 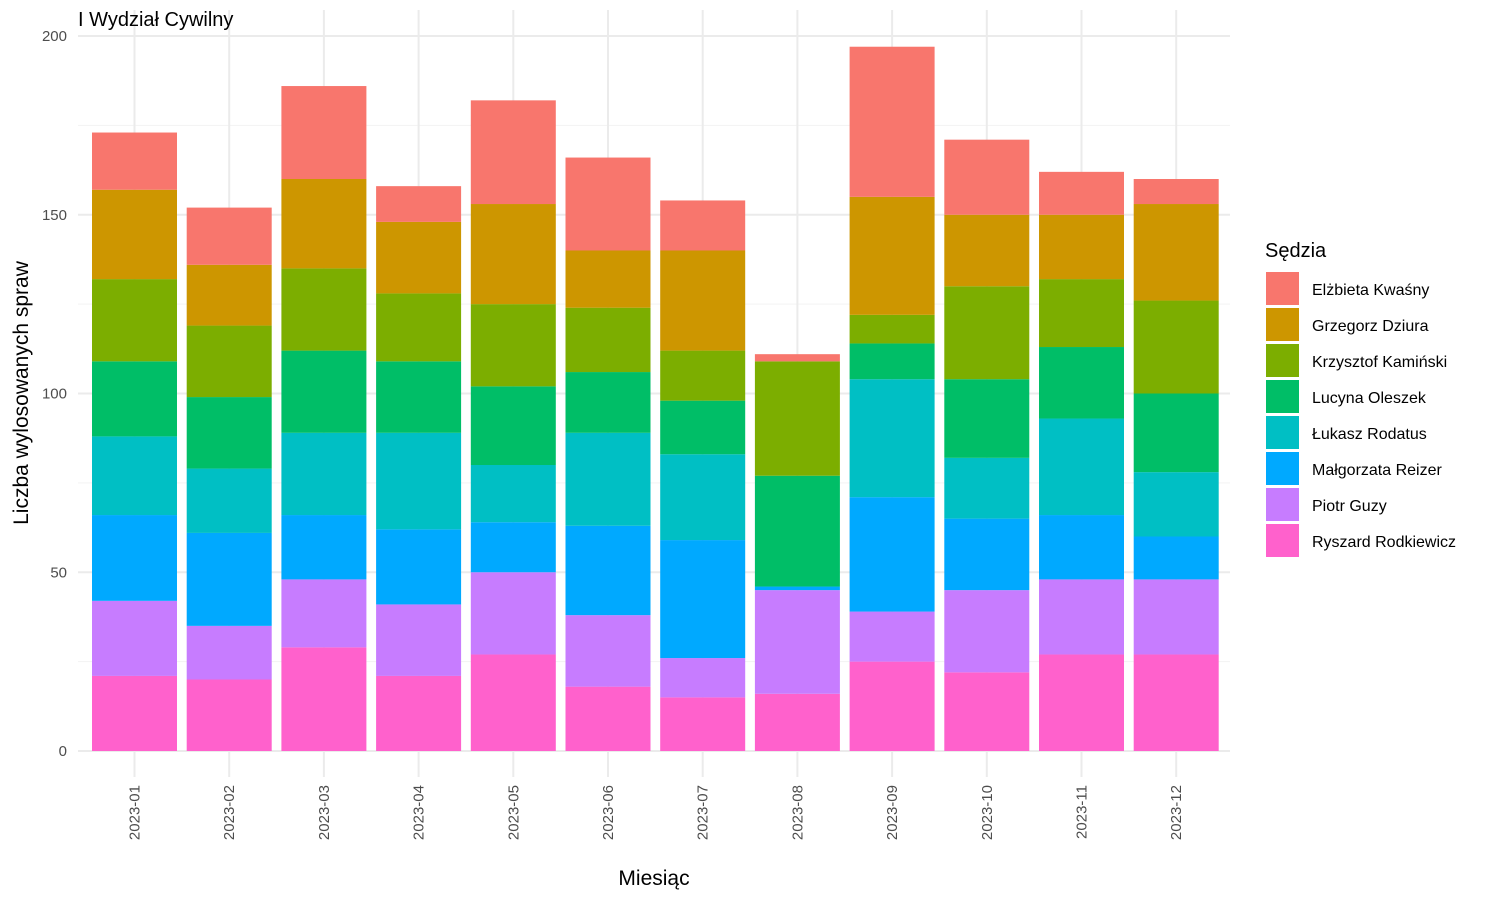 What do you see at coordinates (1296, 251) in the screenshot?
I see `legend-title: Sędzia` at bounding box center [1296, 251].